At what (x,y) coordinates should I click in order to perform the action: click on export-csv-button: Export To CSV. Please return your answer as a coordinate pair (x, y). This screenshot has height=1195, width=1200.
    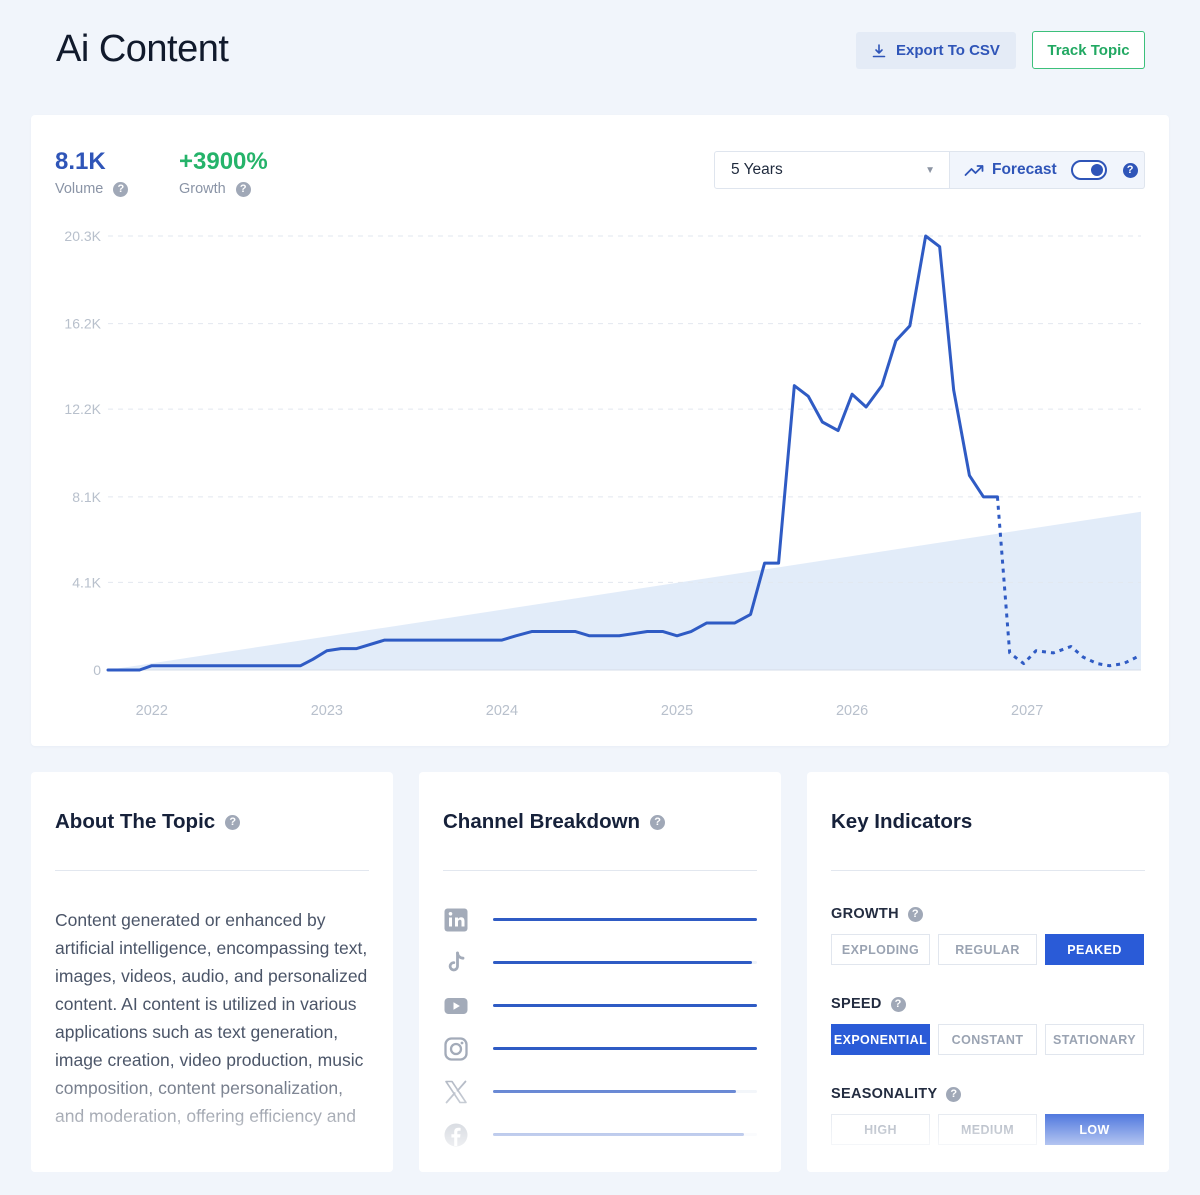
    Looking at the image, I should click on (936, 50).